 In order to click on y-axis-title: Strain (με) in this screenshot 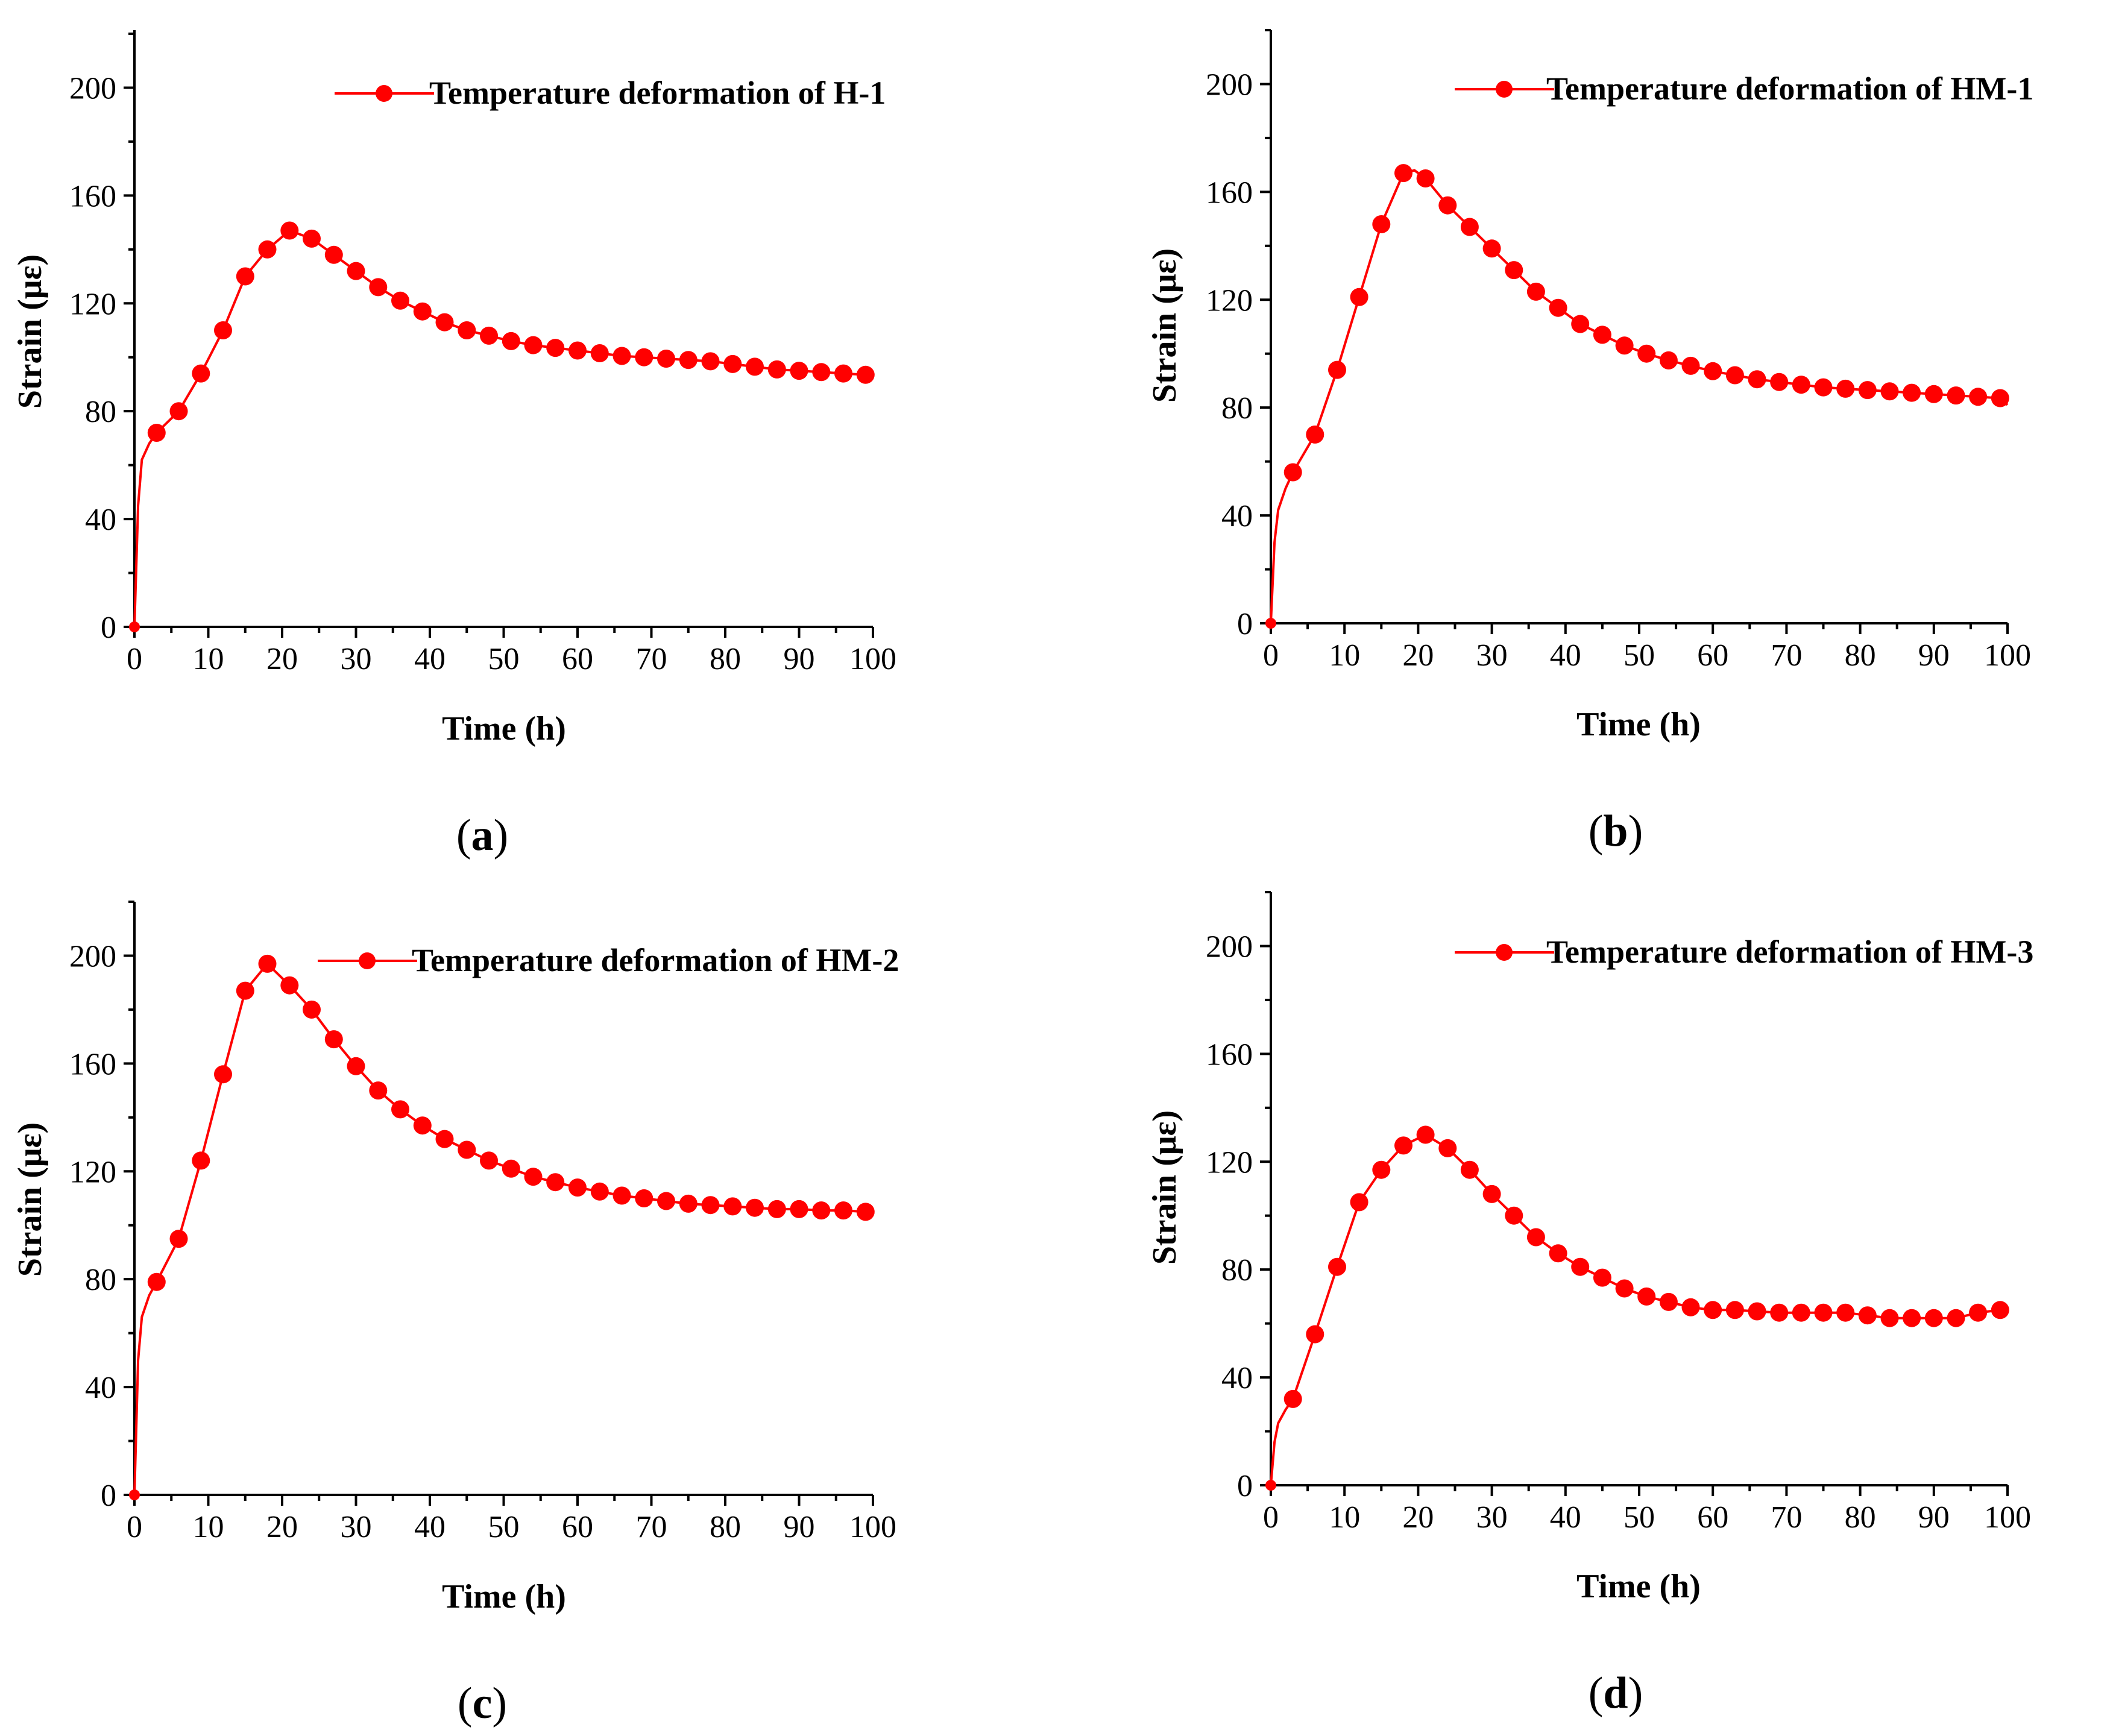, I will do `click(1164, 1187)`.